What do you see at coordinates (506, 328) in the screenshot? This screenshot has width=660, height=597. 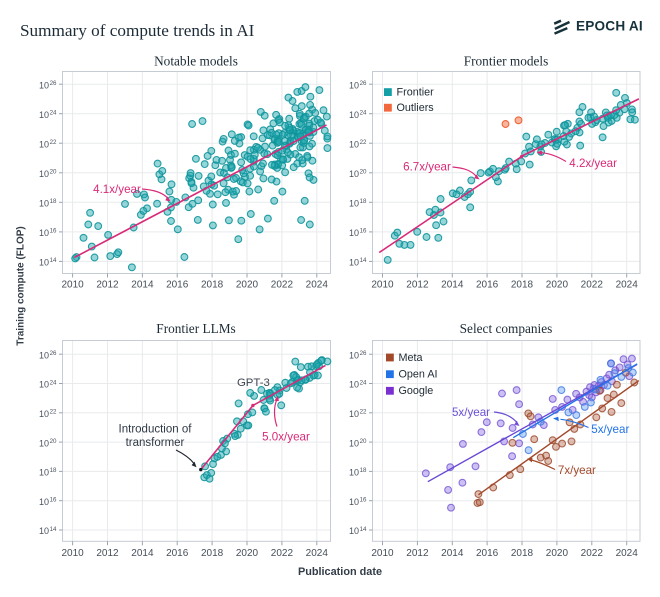 I see `svg-text: Select companies` at bounding box center [506, 328].